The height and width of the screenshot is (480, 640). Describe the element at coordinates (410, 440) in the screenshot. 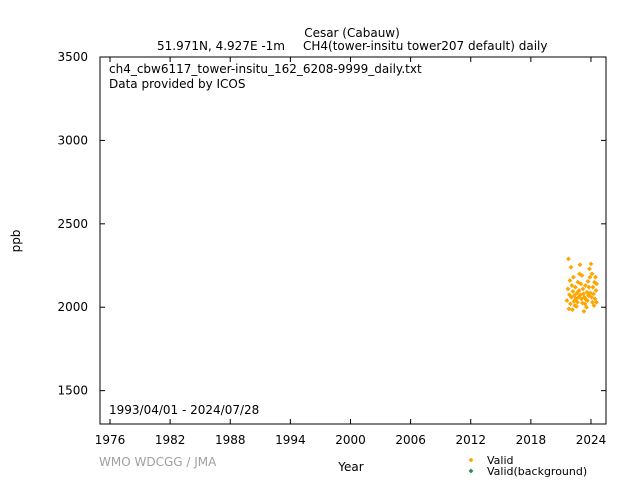

I see `x-tick-label: 2006` at that location.